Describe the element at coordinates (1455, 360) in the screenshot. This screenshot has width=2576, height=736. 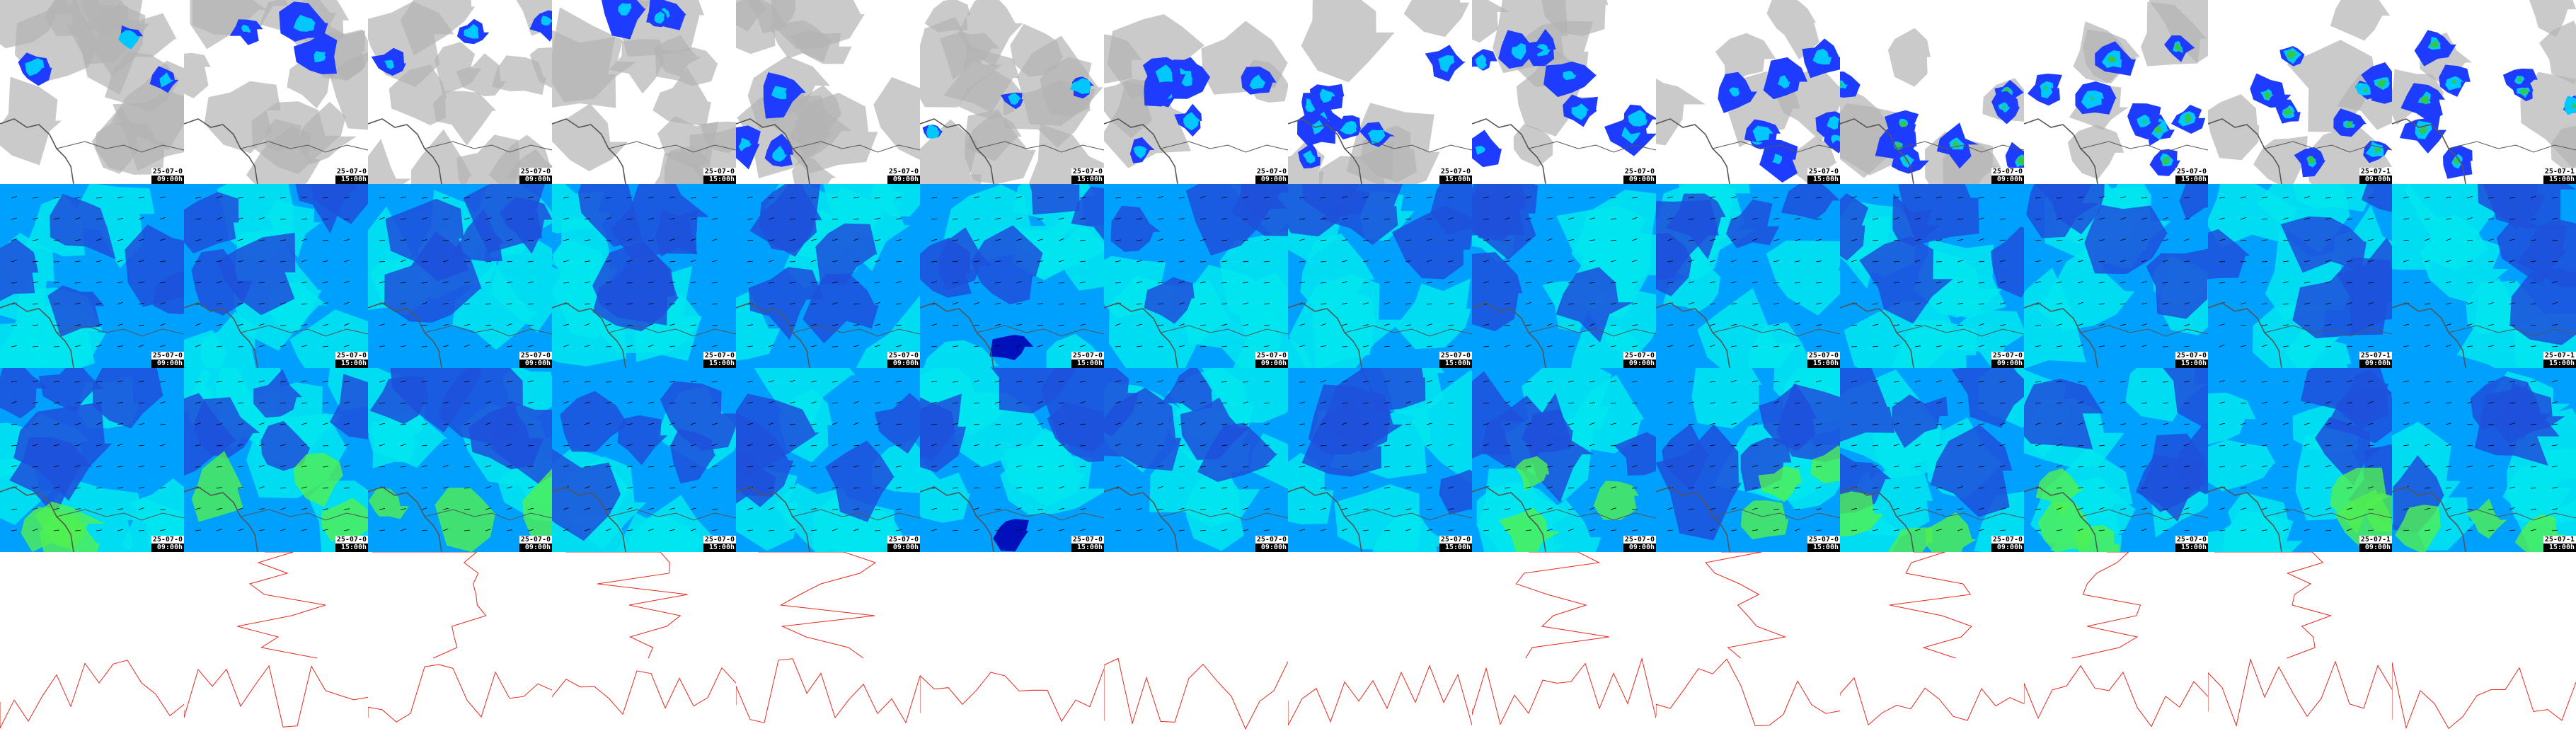
I see `timestamp-label: 25-07-0 15:00h` at that location.